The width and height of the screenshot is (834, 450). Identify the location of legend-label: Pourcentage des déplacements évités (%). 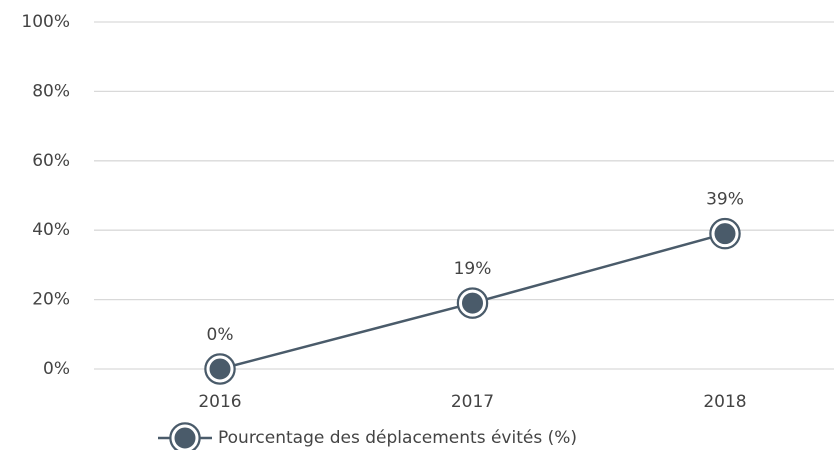
(397, 438).